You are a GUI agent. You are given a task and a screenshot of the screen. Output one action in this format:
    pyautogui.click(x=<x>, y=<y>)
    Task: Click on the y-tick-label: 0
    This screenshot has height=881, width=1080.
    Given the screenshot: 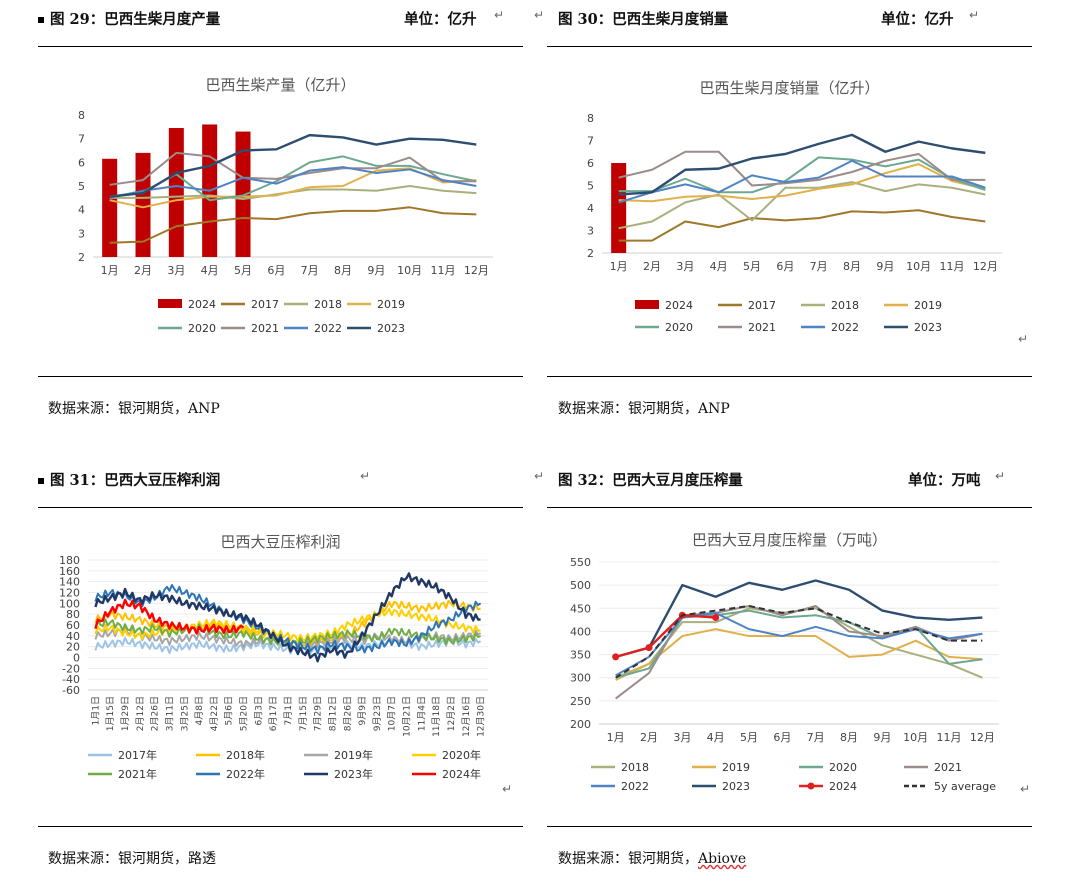 What is the action you would take?
    pyautogui.click(x=76, y=658)
    